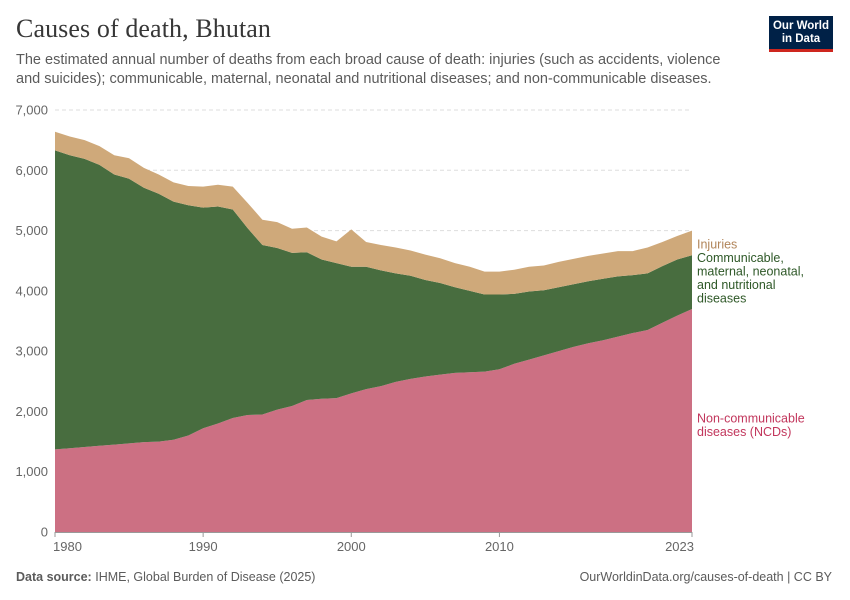 This screenshot has height=600, width=850. Describe the element at coordinates (31, 351) in the screenshot. I see `y-tick-label: 3,000` at that location.